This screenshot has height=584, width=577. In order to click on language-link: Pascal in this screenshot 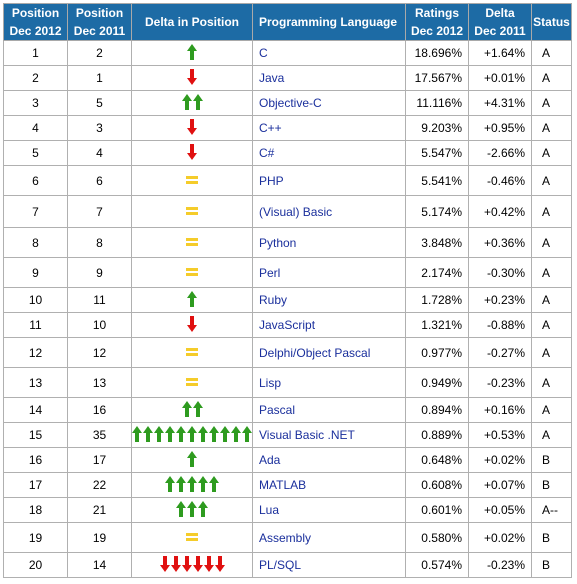, I will do `click(329, 410)`.